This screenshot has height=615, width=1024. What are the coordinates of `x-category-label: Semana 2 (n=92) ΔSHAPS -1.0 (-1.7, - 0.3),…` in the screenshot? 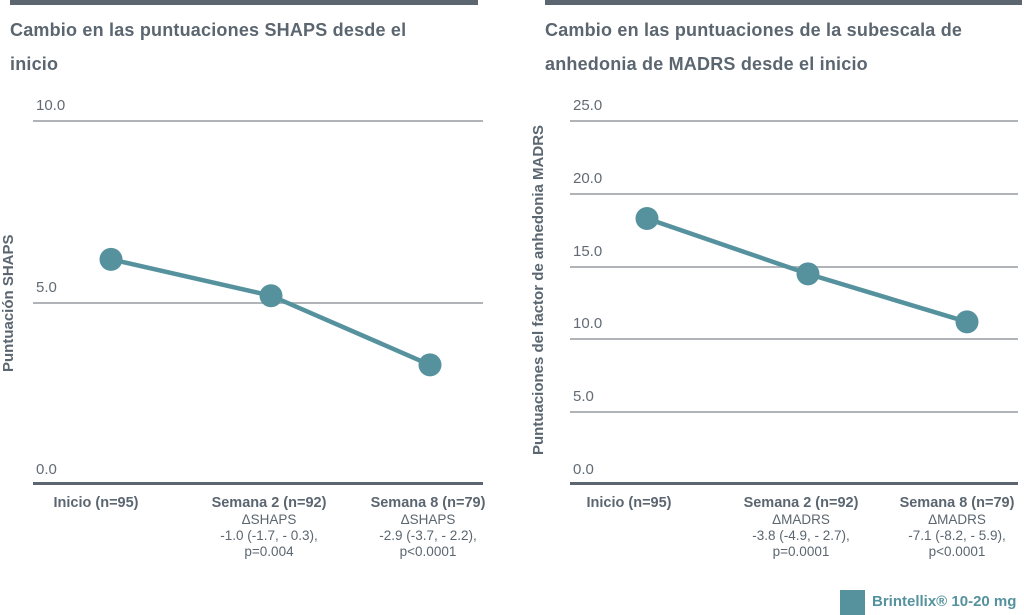 It's located at (269, 527).